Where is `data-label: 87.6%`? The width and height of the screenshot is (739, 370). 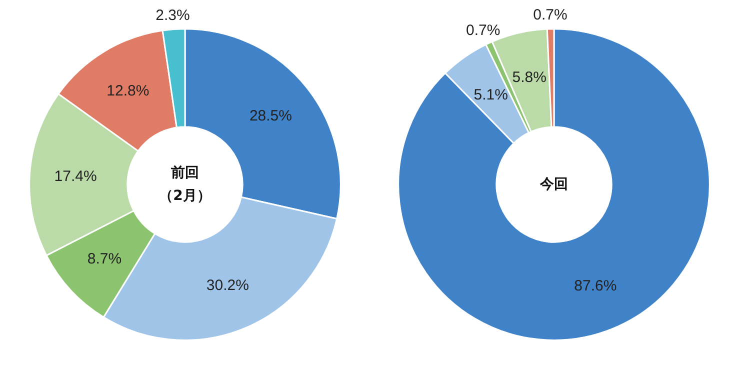 data-label: 87.6% is located at coordinates (595, 286).